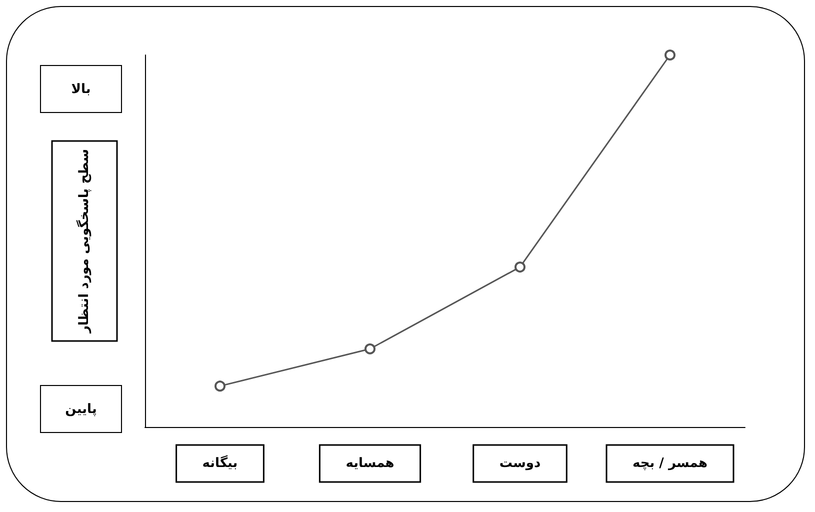  What do you see at coordinates (81, 409) in the screenshot?
I see `text: پایین` at bounding box center [81, 409].